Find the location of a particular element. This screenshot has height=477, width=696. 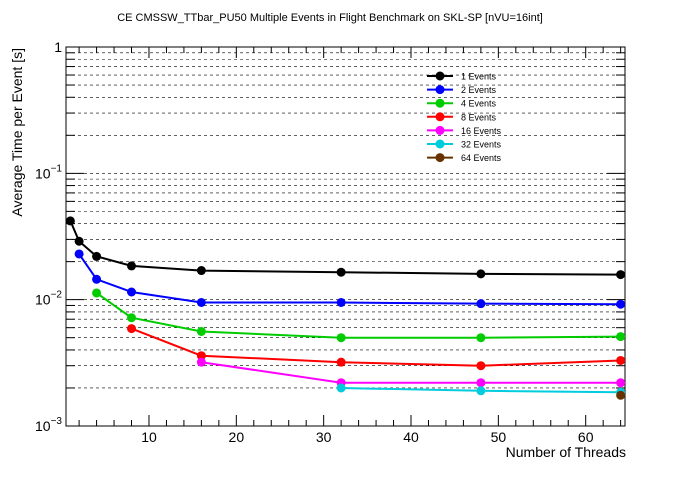

x-tick-label: 60 is located at coordinates (586, 437).